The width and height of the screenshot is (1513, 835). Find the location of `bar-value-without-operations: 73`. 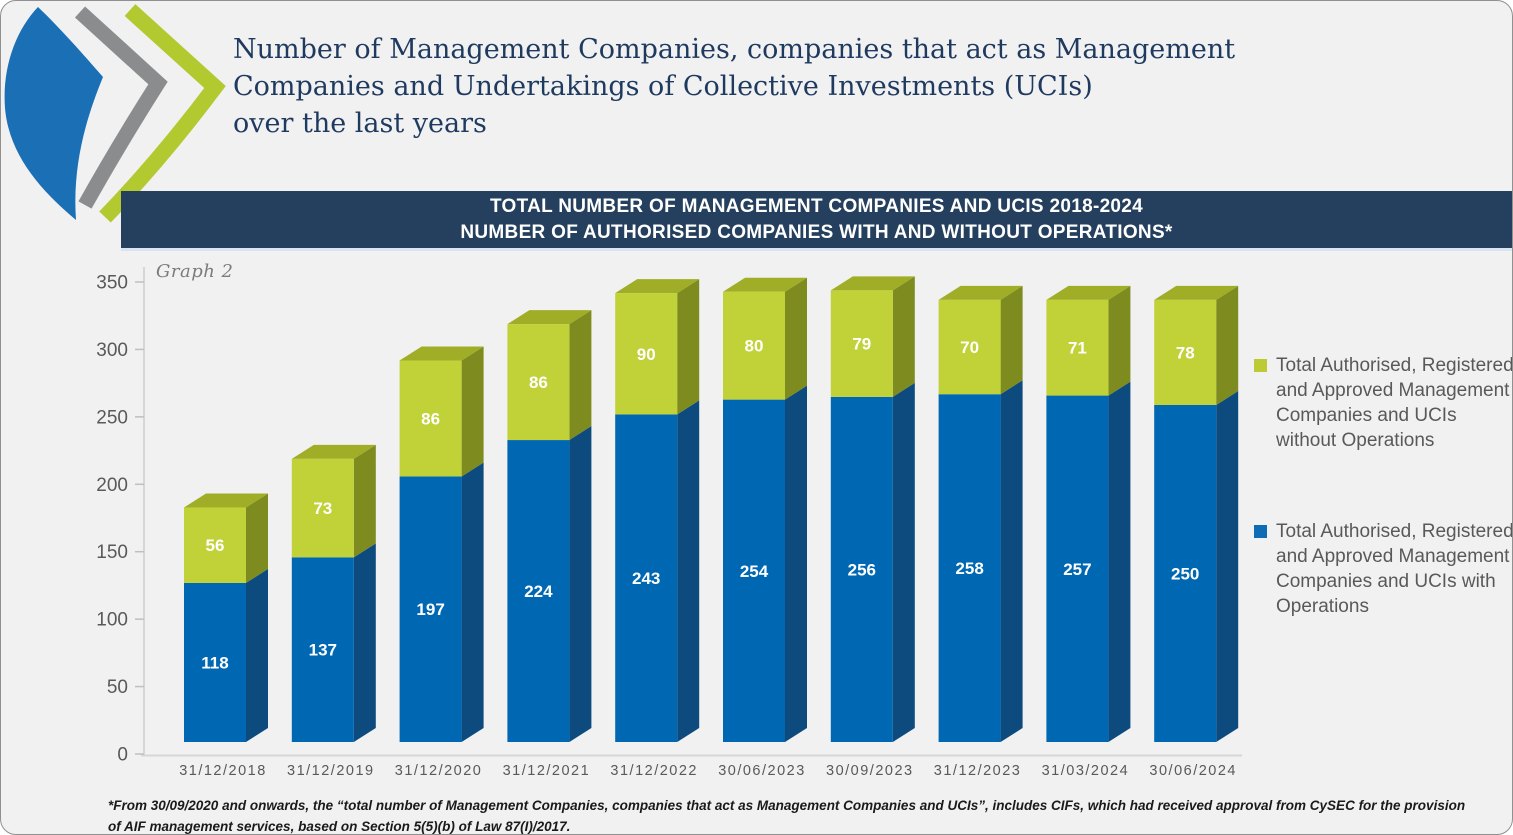

bar-value-without-operations: 73 is located at coordinates (322, 508).